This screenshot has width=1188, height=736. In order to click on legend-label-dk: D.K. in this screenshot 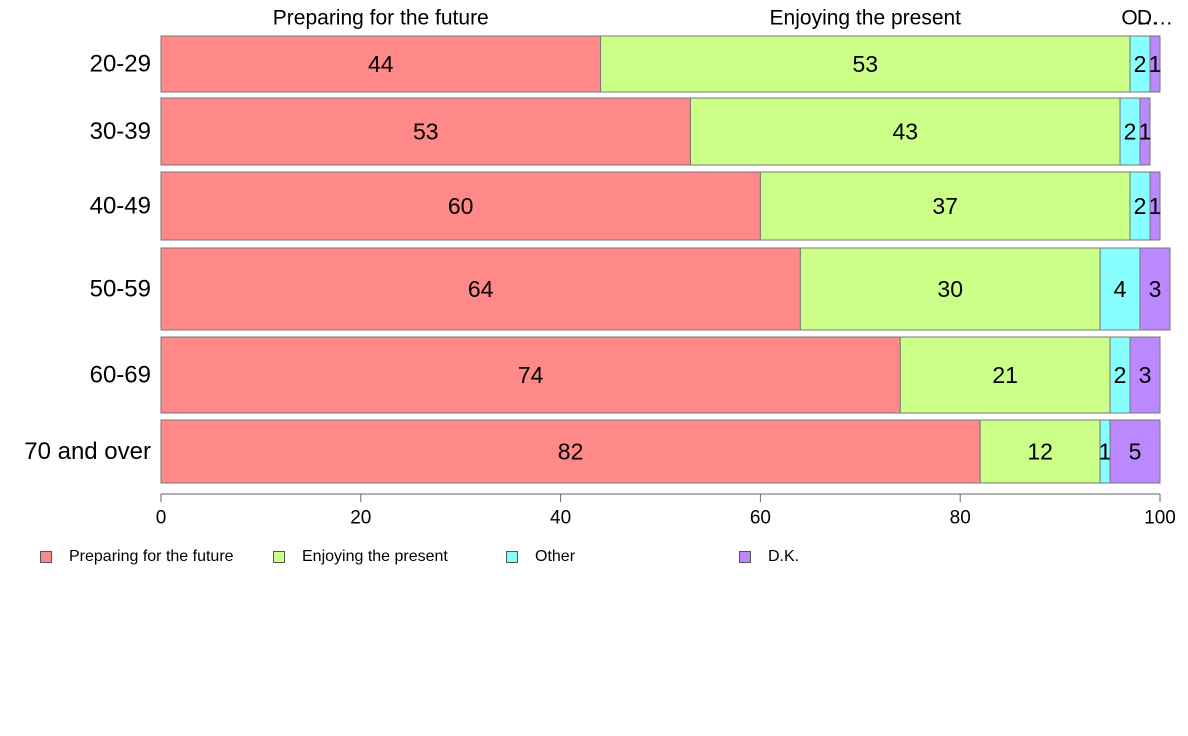, I will do `click(784, 556)`.